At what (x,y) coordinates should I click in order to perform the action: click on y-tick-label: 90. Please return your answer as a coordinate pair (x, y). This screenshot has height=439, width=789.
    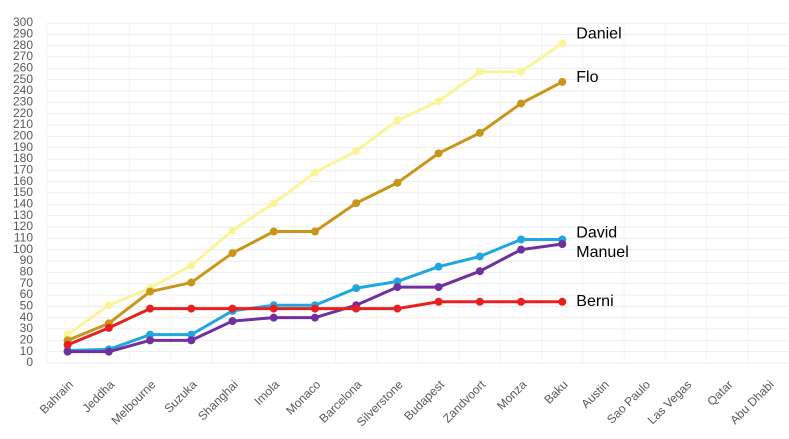
    Looking at the image, I should click on (27, 260).